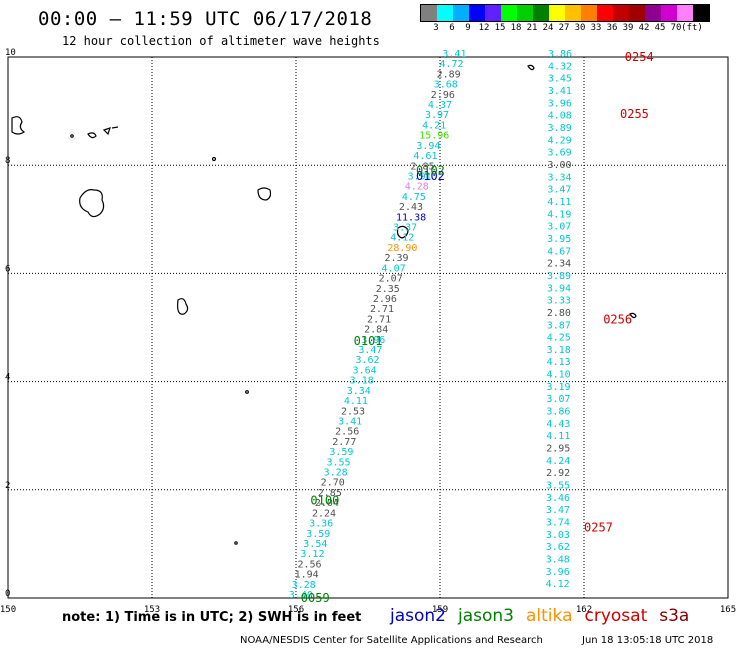 This screenshot has height=650, width=740. Describe the element at coordinates (584, 610) in the screenshot. I see `x-tick-label: 162` at that location.